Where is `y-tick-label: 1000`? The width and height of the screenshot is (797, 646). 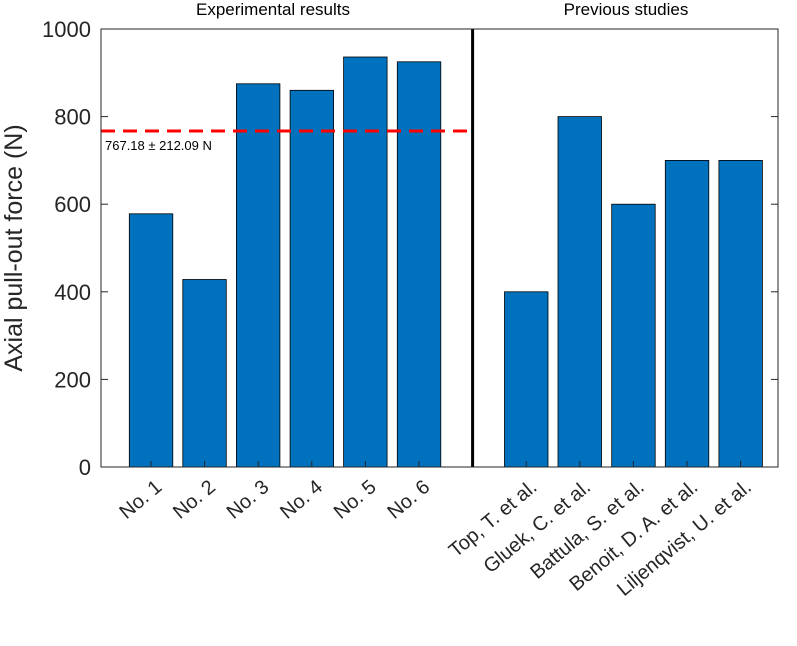 y-tick-label: 1000 is located at coordinates (66, 29).